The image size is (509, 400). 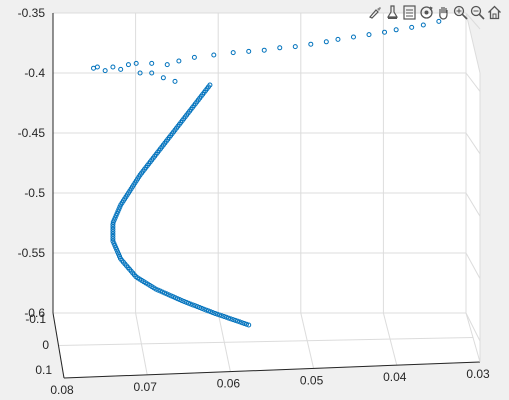 I want to click on axes-toolbar, so click(x=435, y=12).